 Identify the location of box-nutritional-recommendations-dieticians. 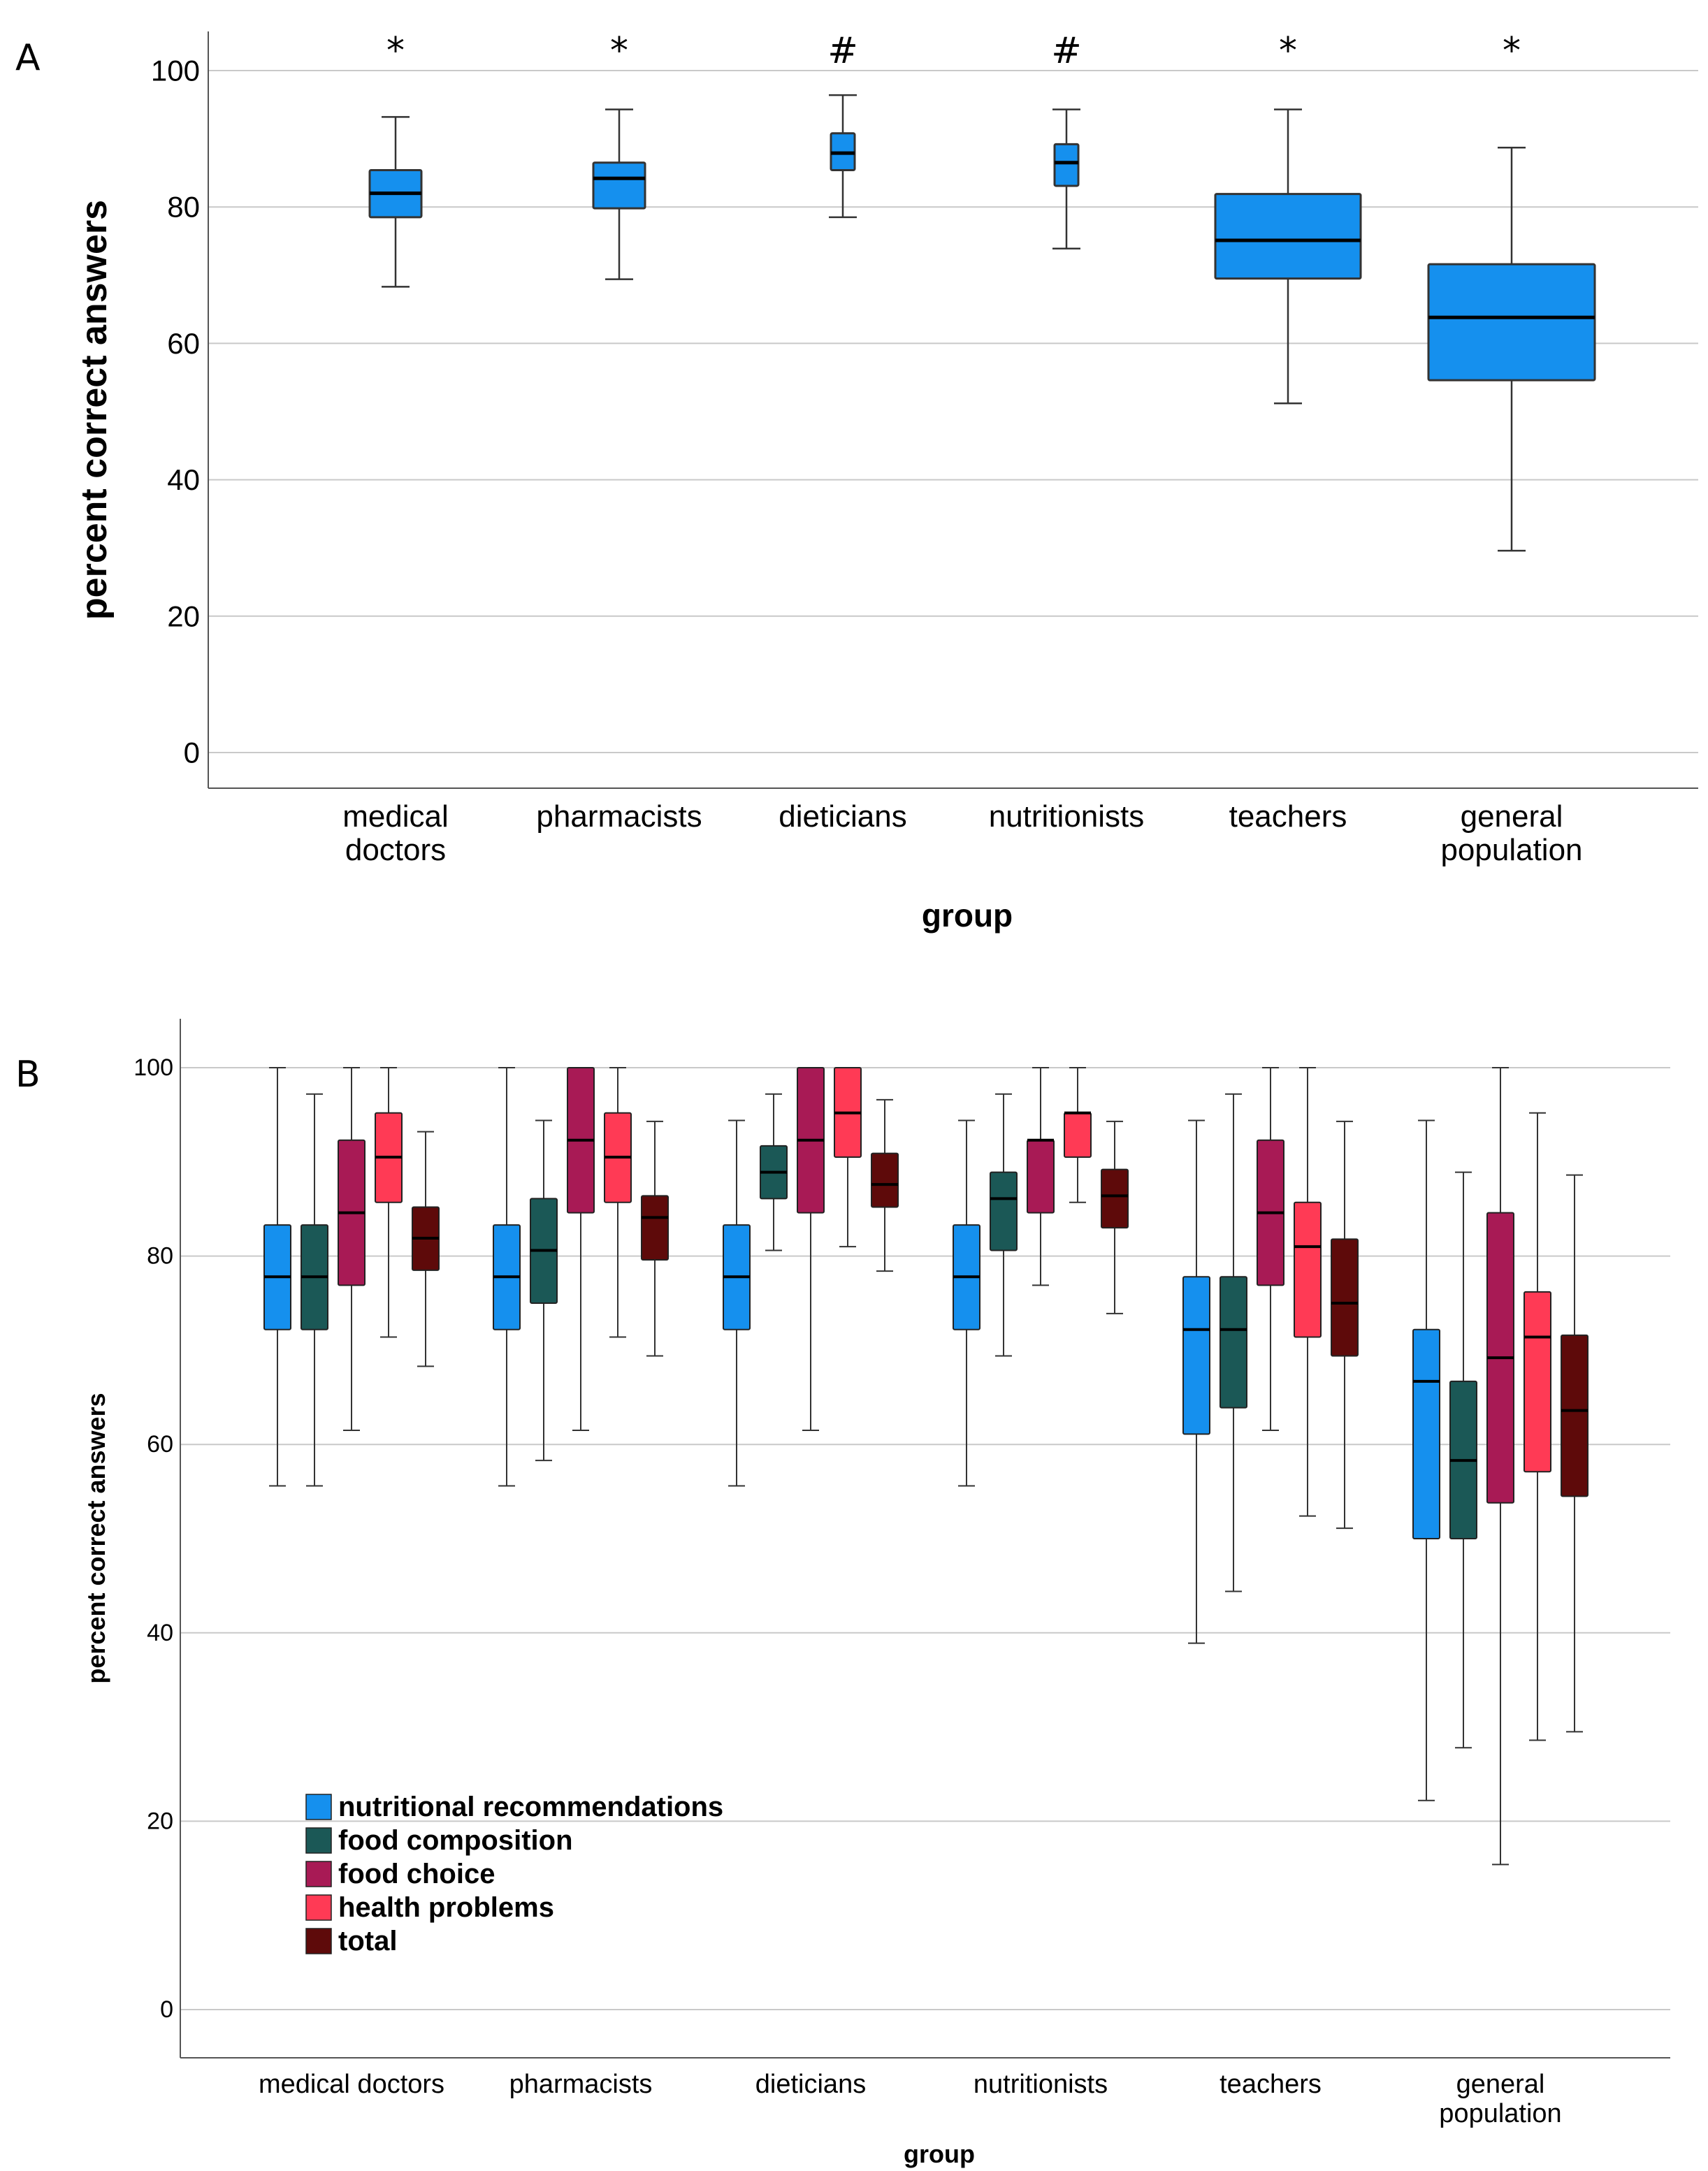
(737, 1303).